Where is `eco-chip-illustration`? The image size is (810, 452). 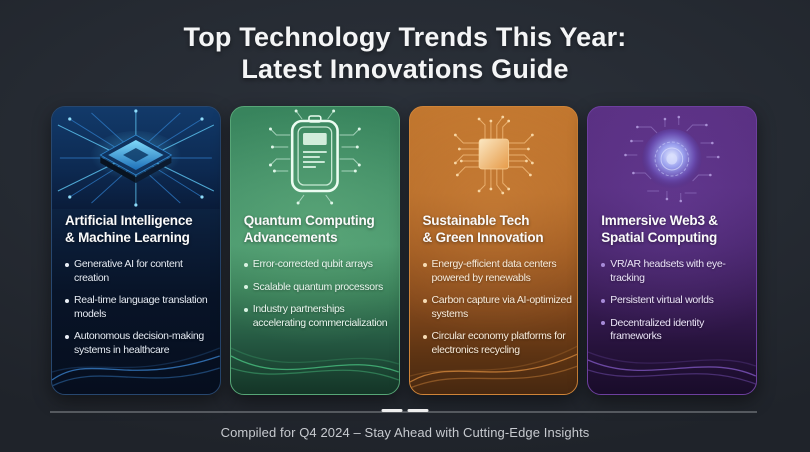 eco-chip-illustration is located at coordinates (494, 158).